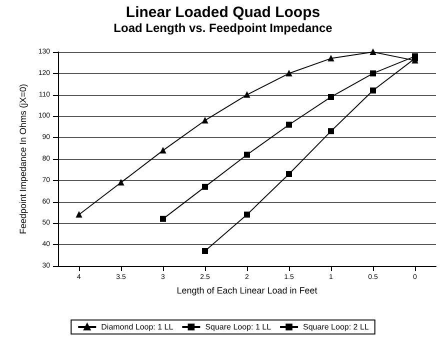 This screenshot has height=338, width=446. I want to click on legend-label: Square Loop: 1 LL, so click(238, 327).